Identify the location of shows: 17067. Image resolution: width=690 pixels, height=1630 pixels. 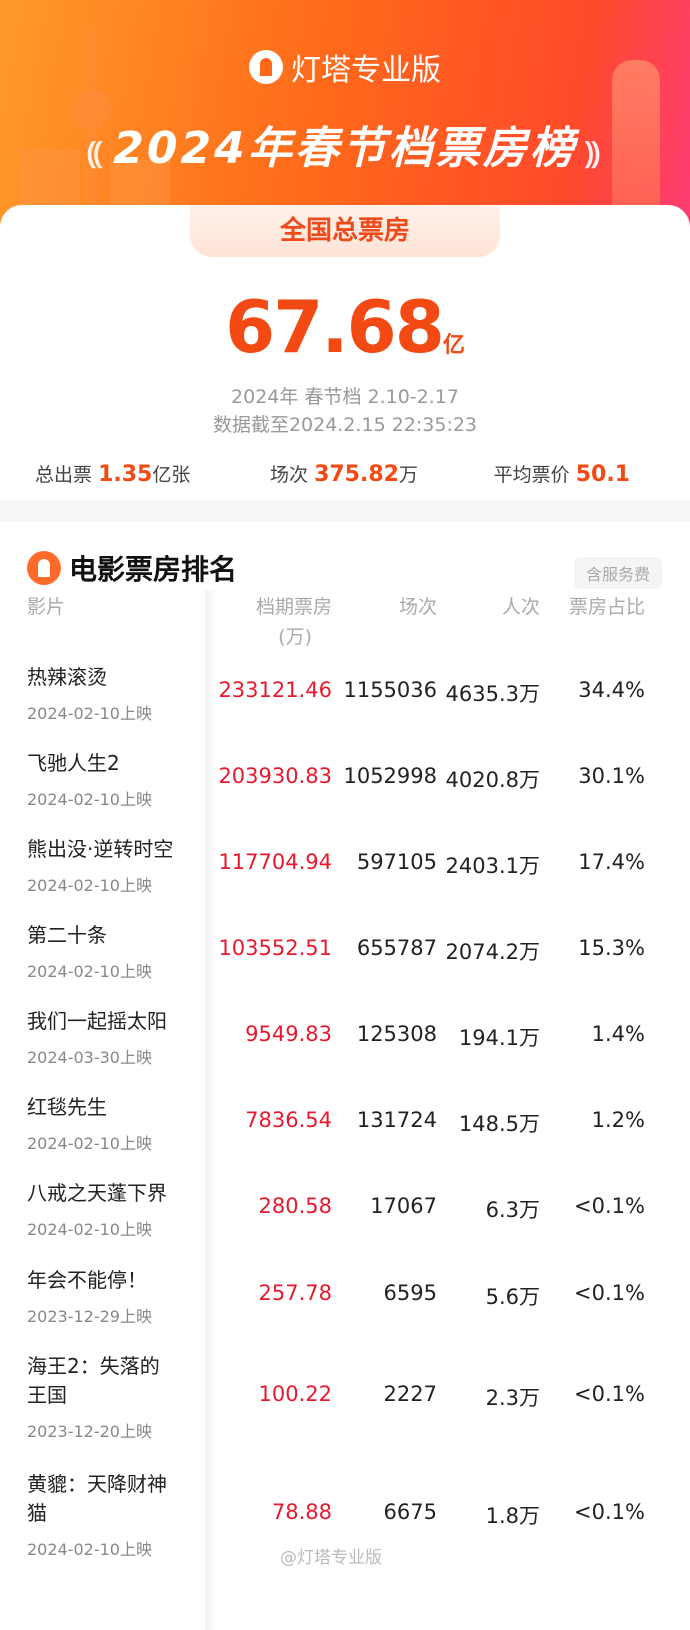
(403, 1206).